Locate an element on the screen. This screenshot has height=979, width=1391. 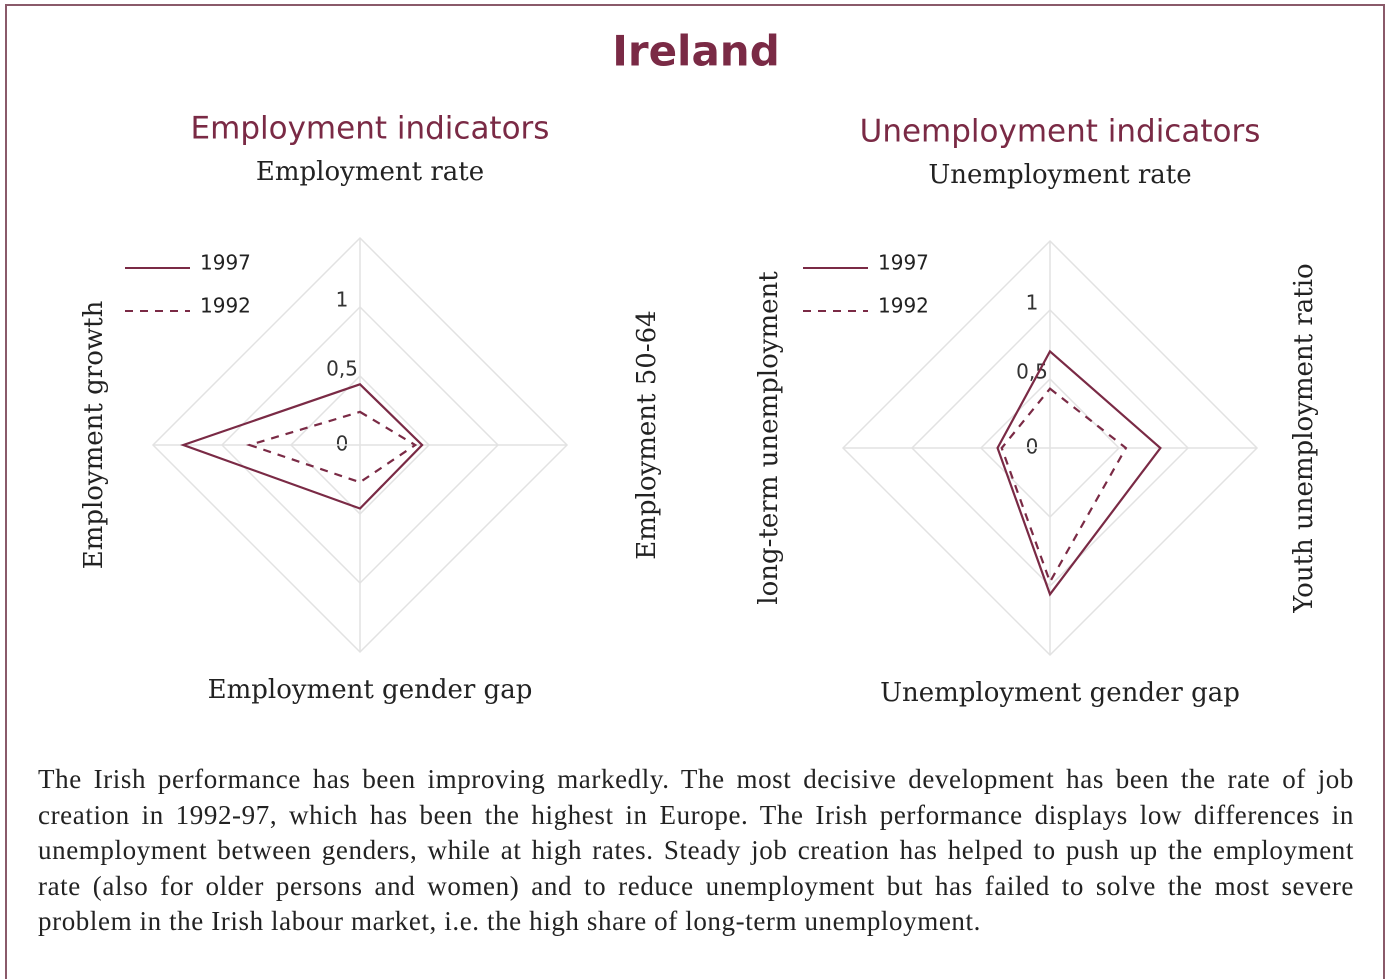
axis-label: long-term unemployment is located at coordinates (769, 438).